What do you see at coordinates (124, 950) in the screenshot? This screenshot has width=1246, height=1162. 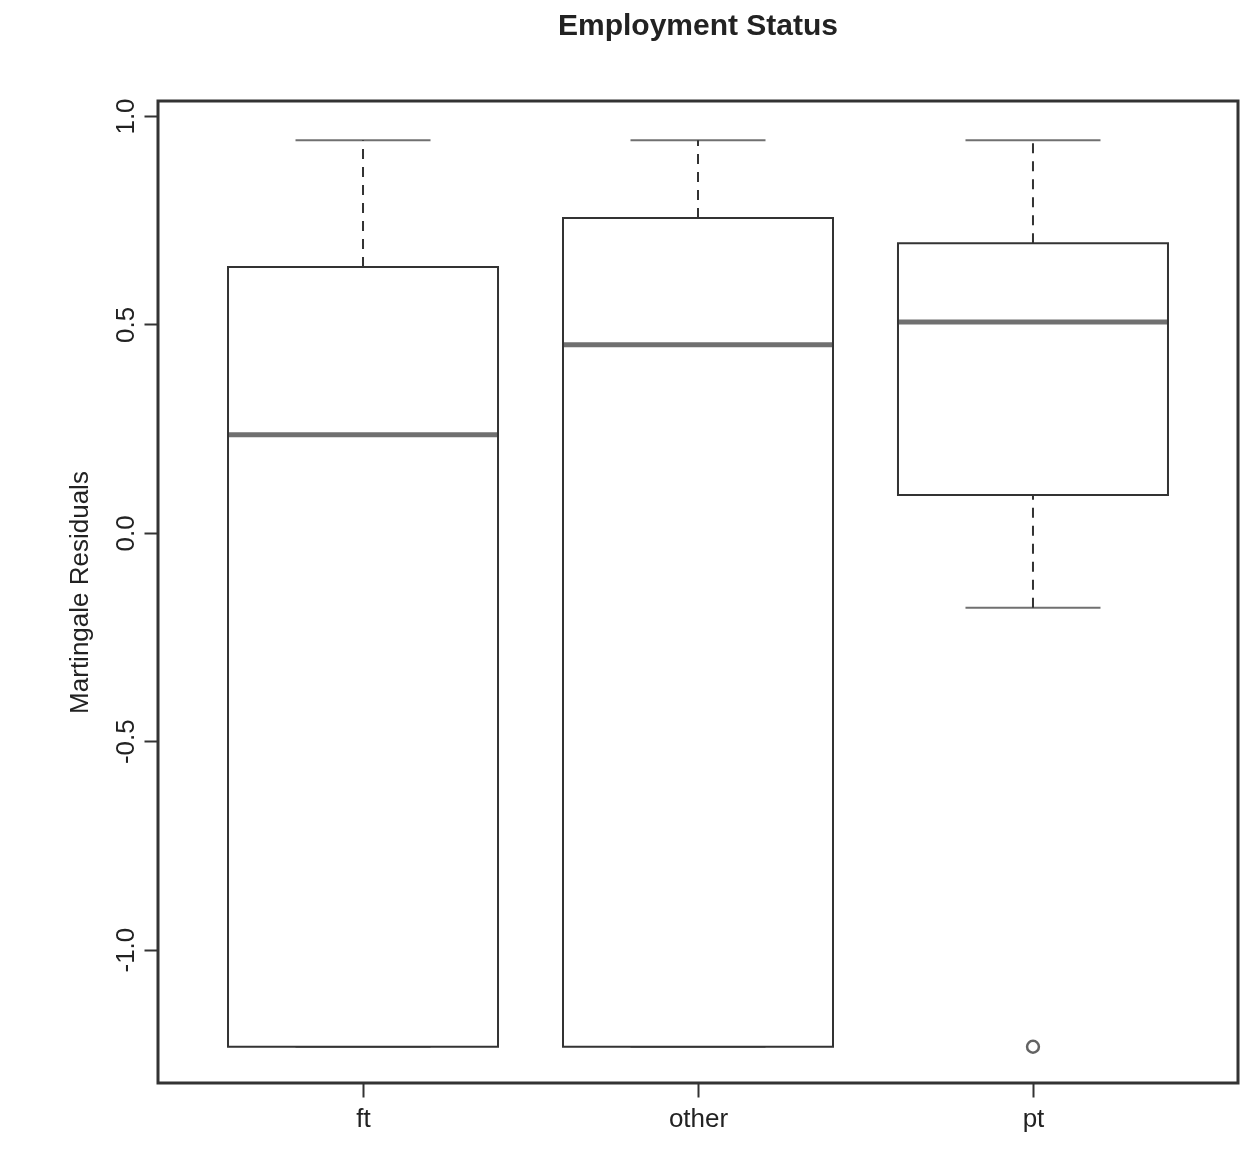 I see `y-tick-label: -1.0` at bounding box center [124, 950].